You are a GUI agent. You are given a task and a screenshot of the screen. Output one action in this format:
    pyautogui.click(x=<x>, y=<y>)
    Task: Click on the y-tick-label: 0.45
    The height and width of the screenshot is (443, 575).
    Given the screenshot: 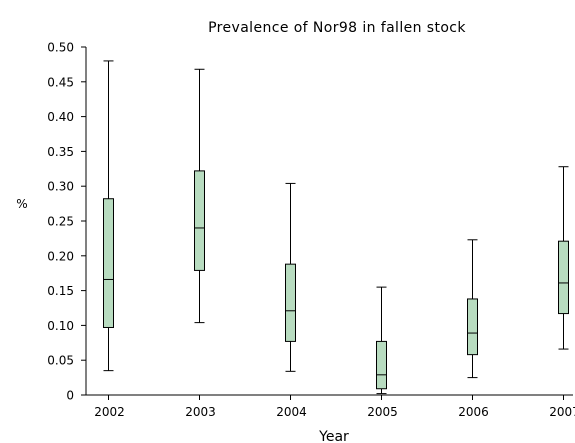 What is the action you would take?
    pyautogui.click(x=60, y=82)
    